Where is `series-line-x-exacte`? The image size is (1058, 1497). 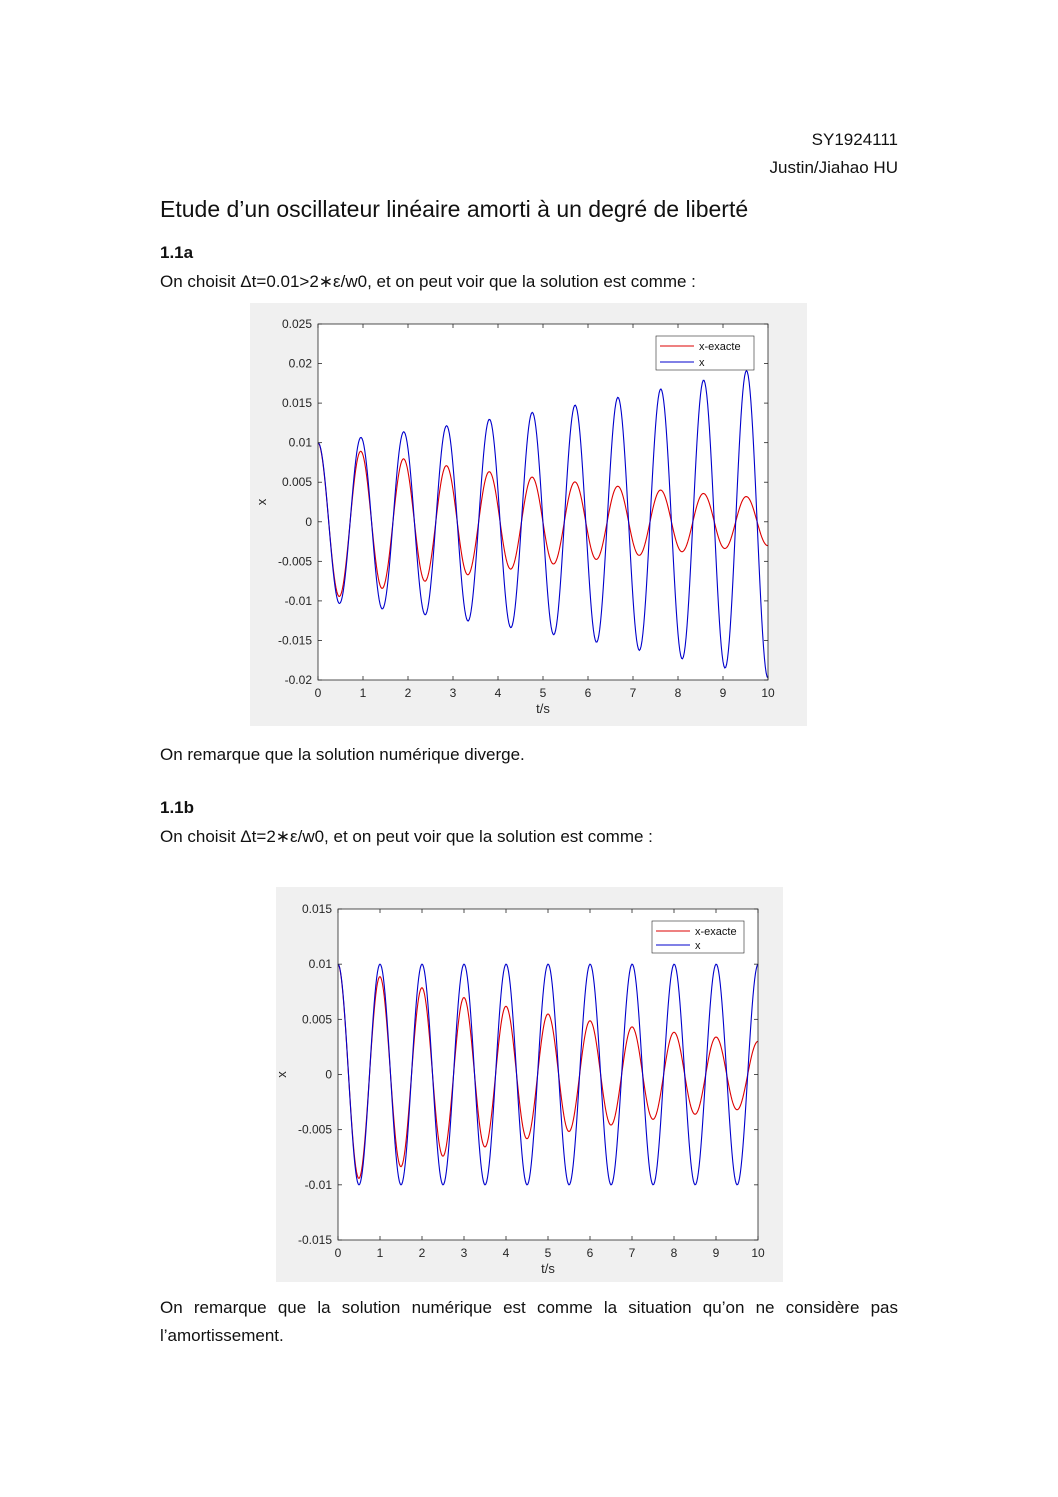 series-line-x-exacte is located at coordinates (548, 1071).